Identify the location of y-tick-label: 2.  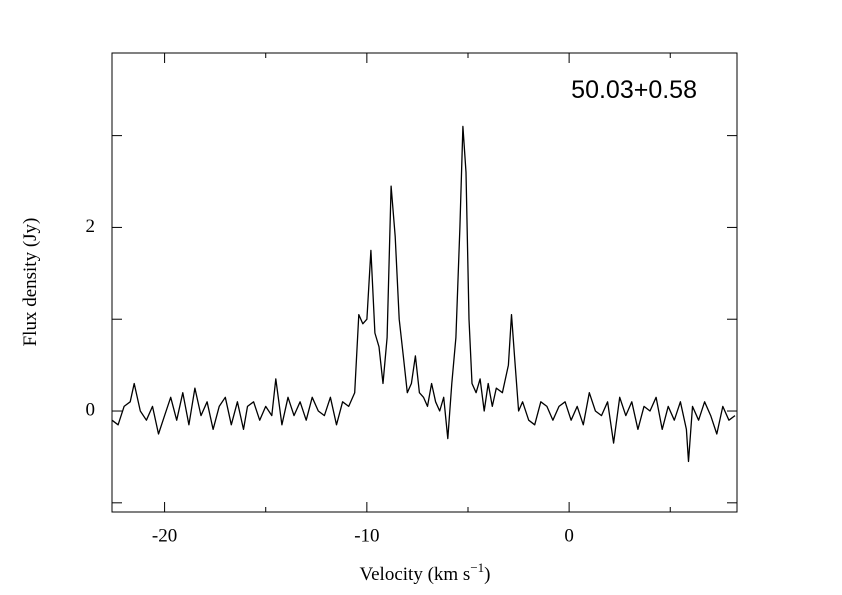
(91, 226).